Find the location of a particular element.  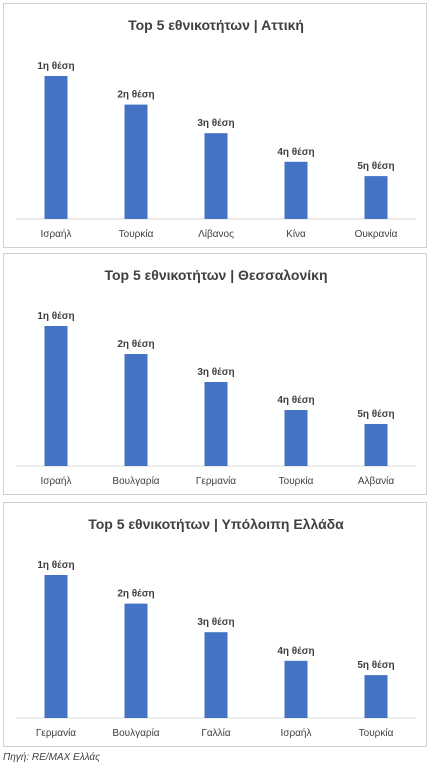

chart-title: Top 5 εθνικοτήτων | Υπόλοιπη Ελλάδα is located at coordinates (216, 524).